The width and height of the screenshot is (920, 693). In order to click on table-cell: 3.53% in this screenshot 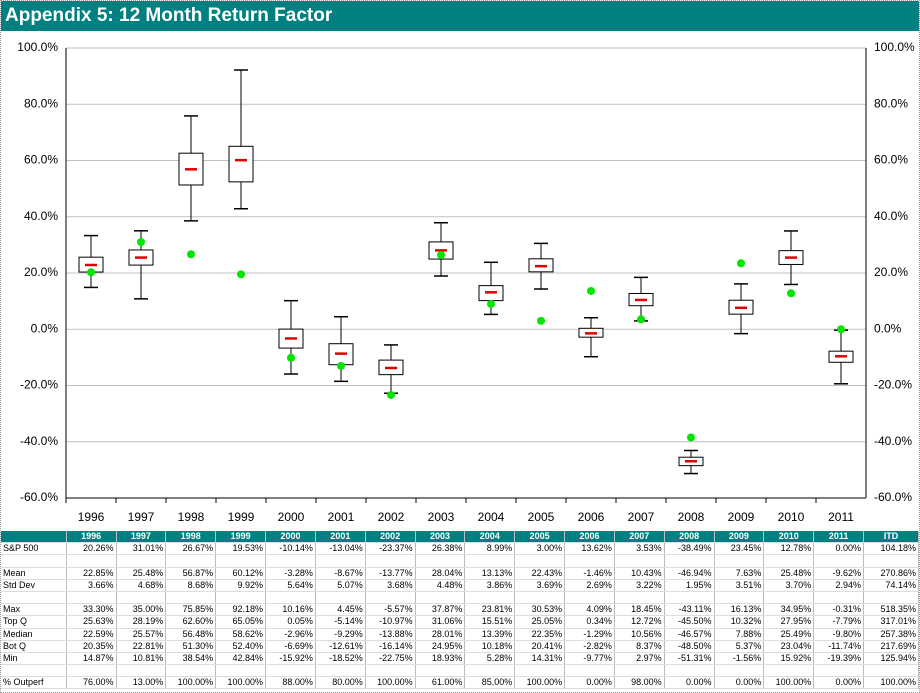, I will do `click(639, 549)`.